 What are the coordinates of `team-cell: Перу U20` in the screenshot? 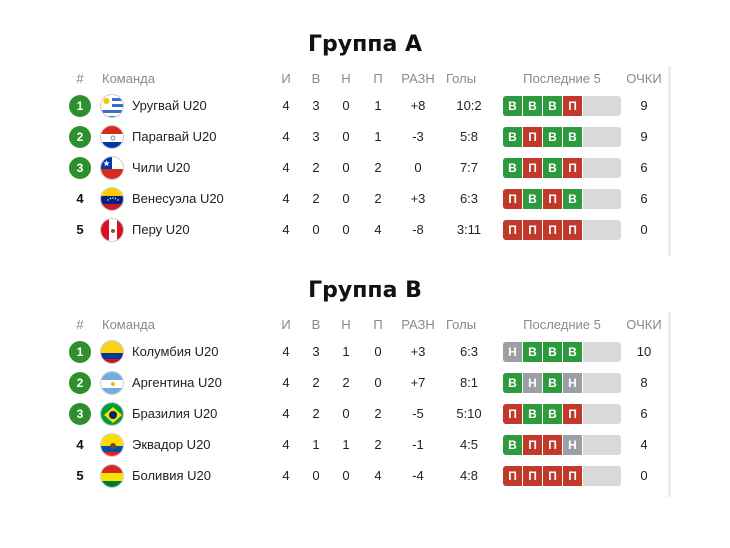 It's located at (185, 229).